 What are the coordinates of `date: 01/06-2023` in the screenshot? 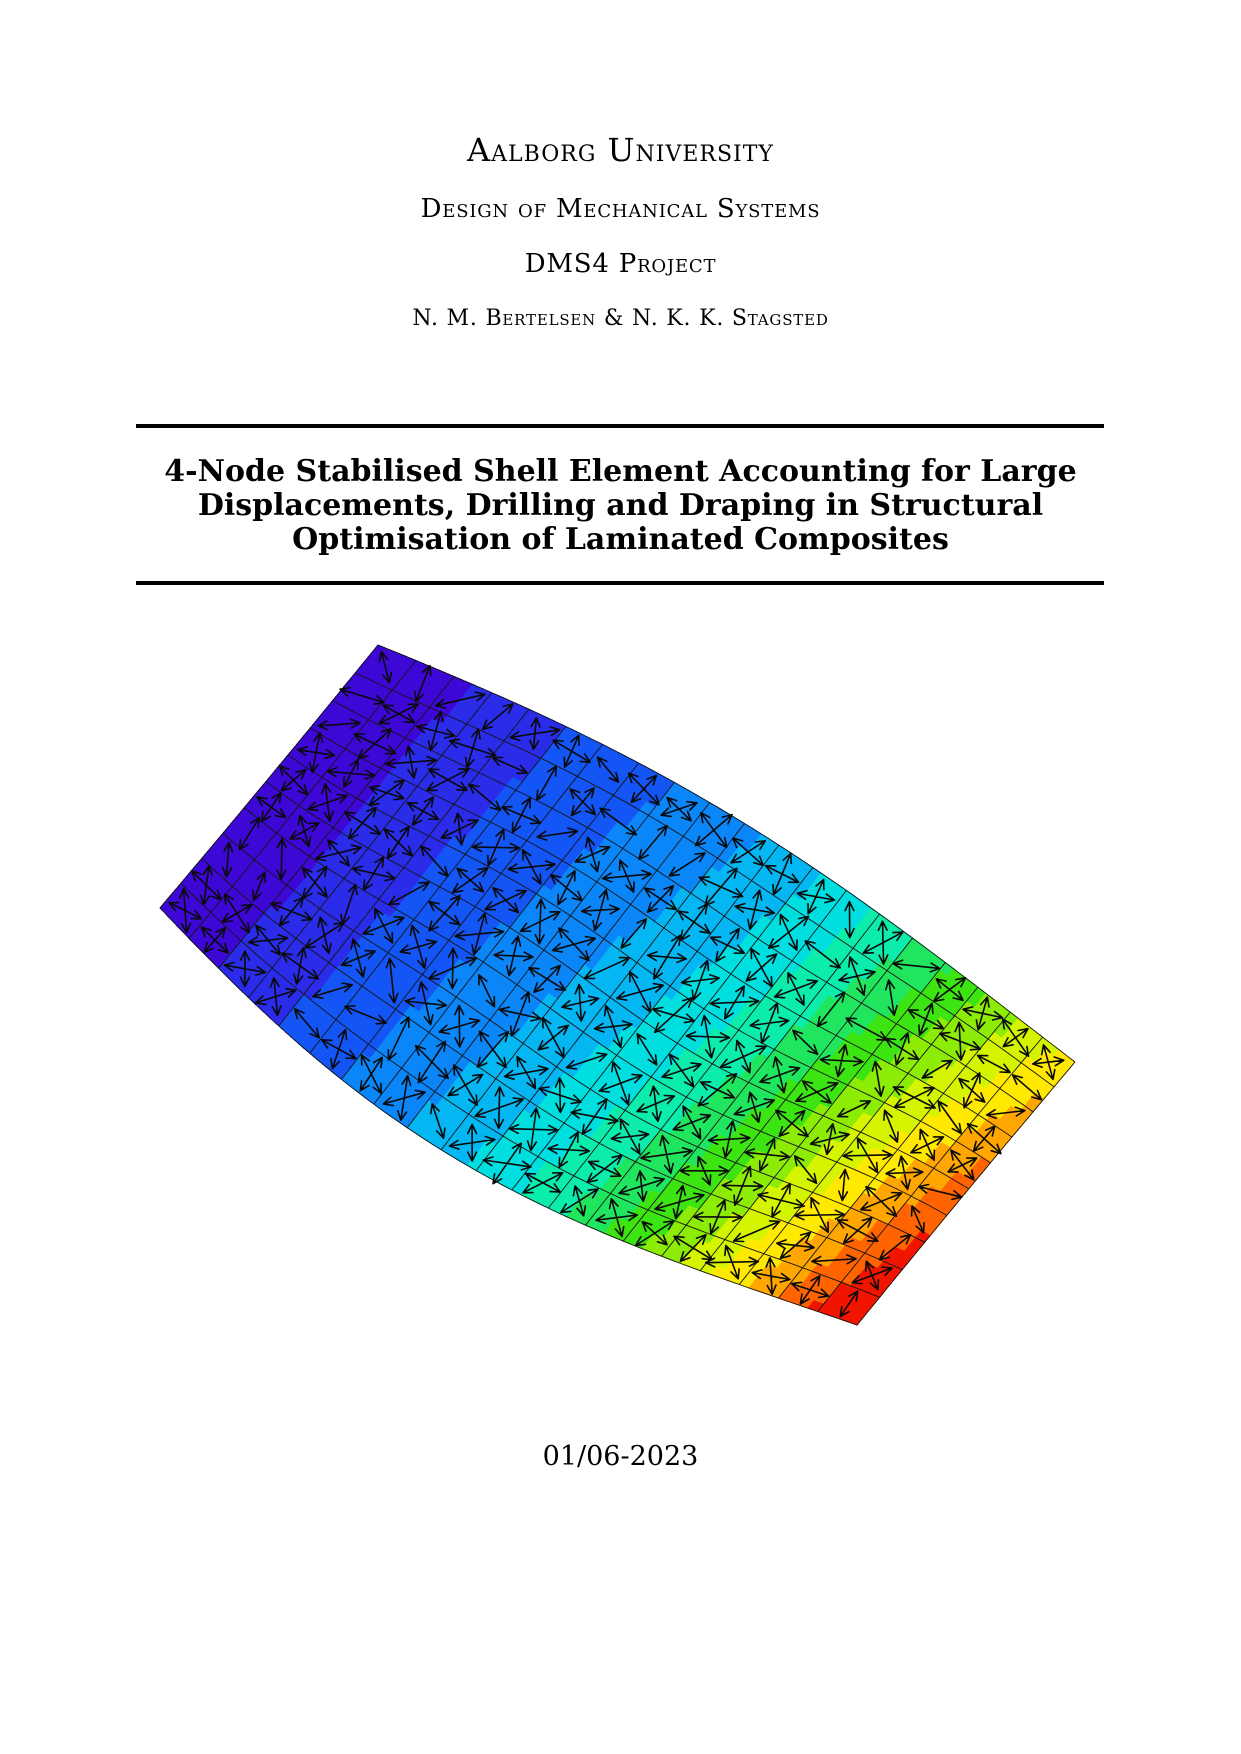 It's located at (620, 1456).